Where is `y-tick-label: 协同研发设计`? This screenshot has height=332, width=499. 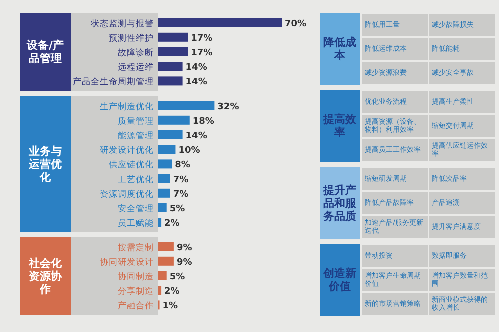
y-tick-label: 协同研发设计 is located at coordinates (127, 262).